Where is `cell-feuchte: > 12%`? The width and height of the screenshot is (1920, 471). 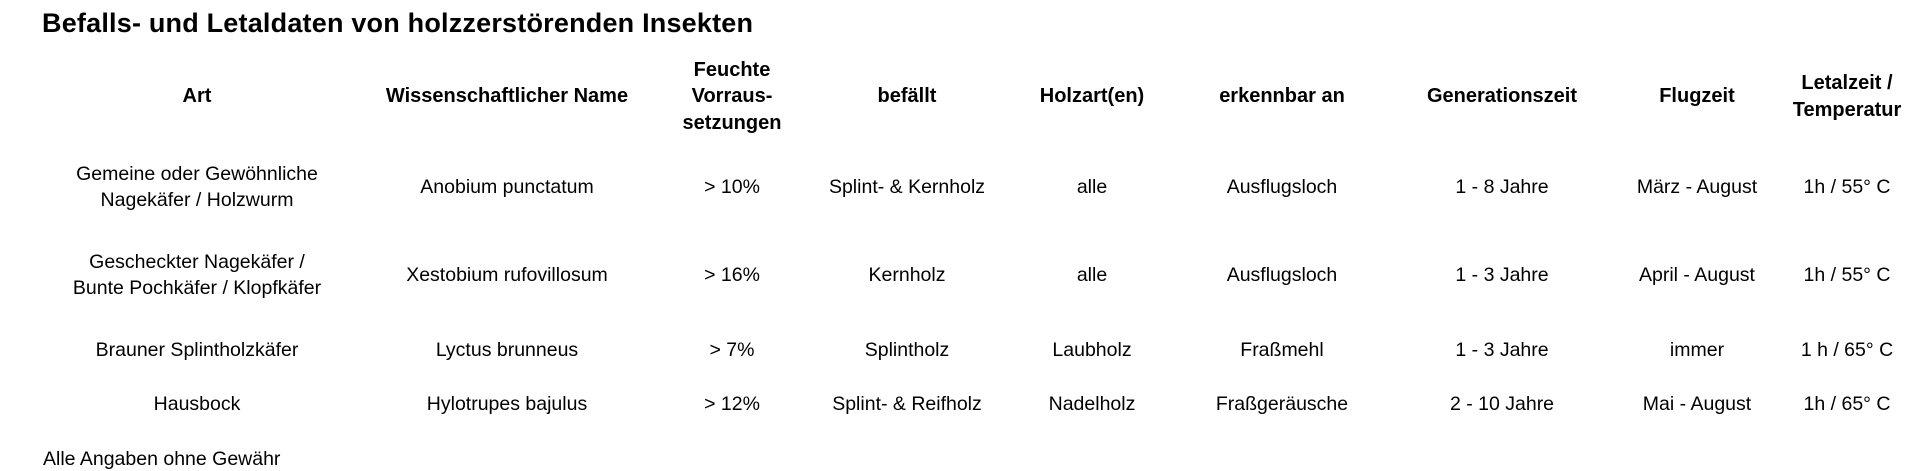 cell-feuchte: > 12% is located at coordinates (732, 404).